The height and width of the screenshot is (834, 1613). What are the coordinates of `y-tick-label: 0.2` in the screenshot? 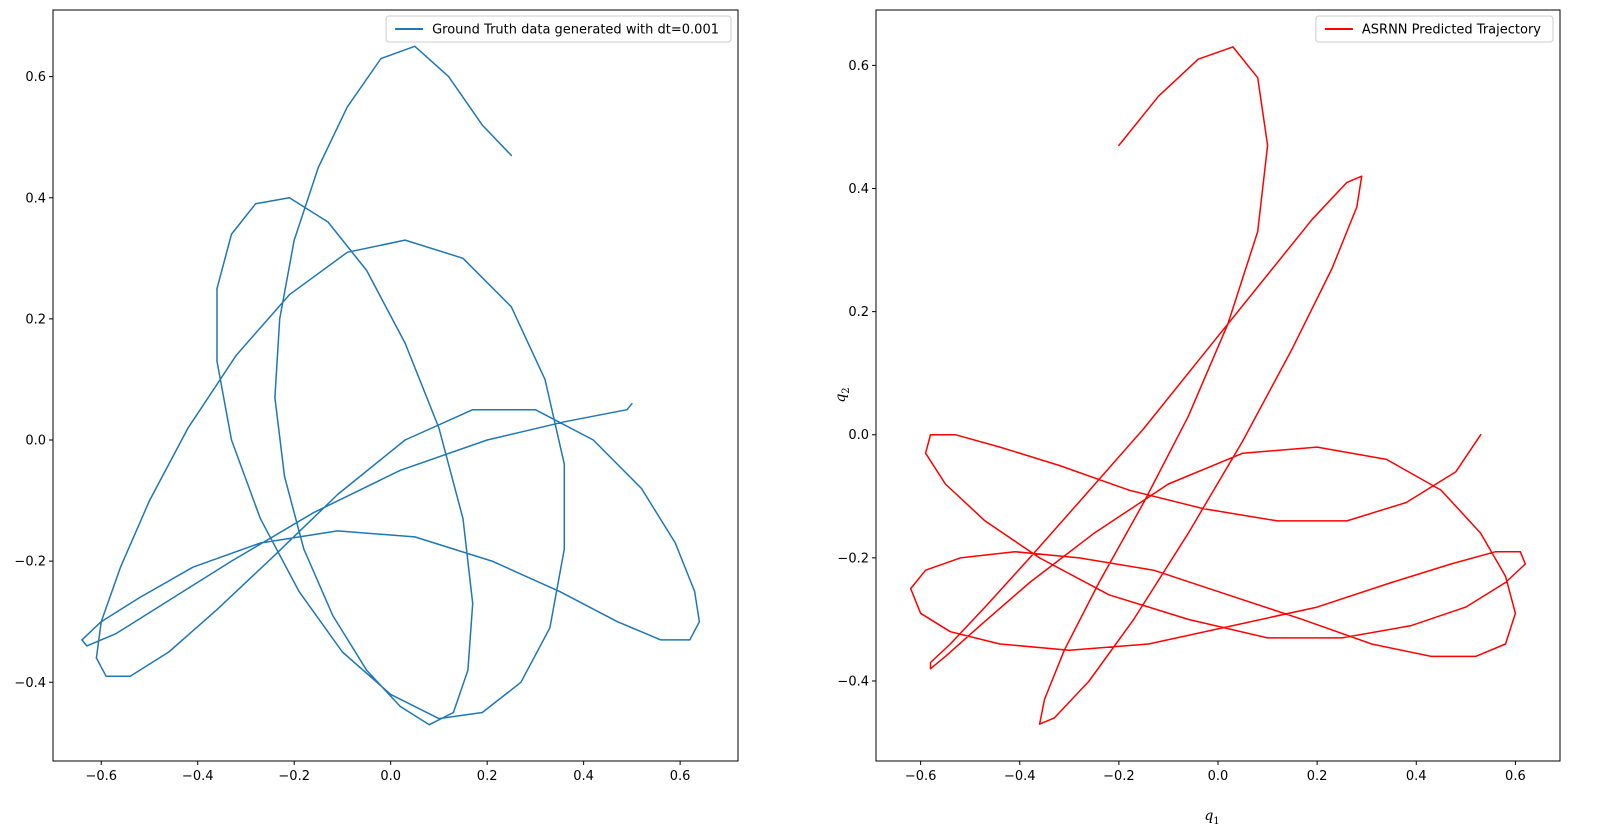 It's located at (35, 319).